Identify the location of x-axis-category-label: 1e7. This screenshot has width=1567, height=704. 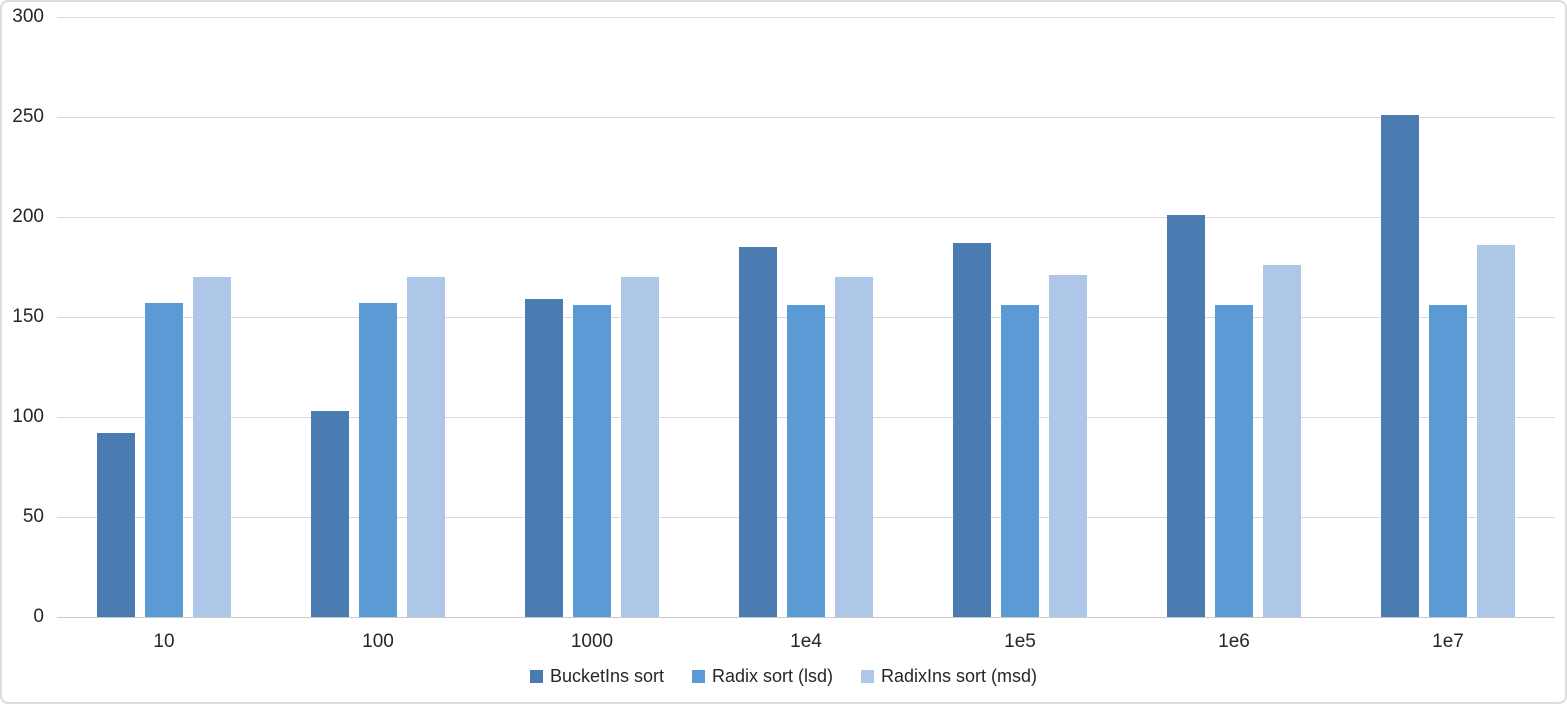
(1448, 641).